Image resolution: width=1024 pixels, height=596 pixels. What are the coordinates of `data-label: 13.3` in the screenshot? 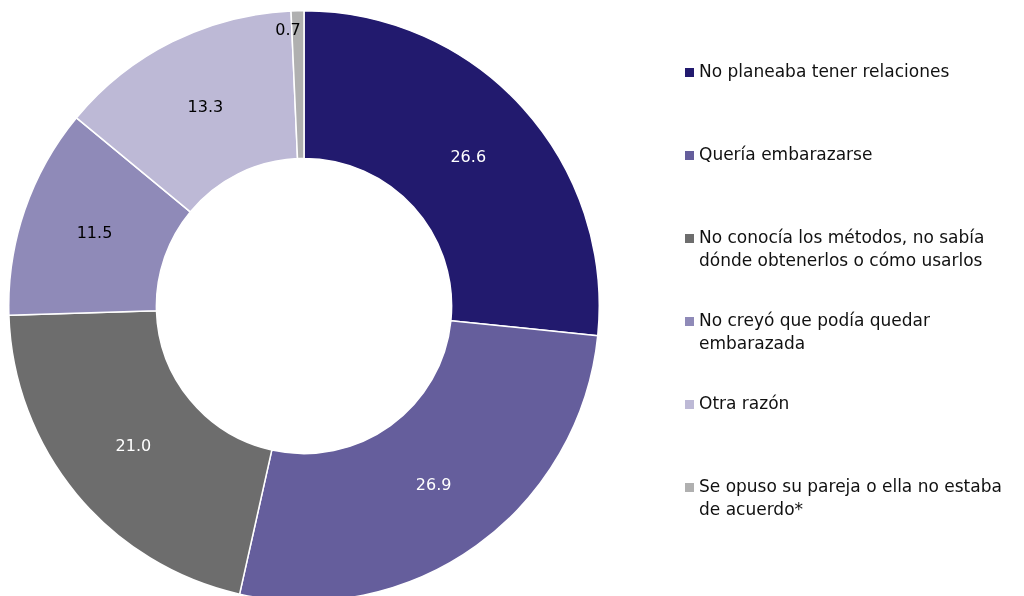 It's located at (205, 106).